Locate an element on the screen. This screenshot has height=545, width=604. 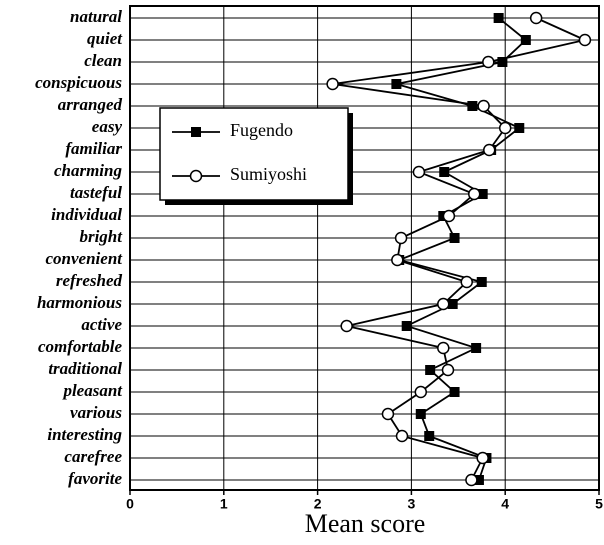
y-tick-label: arranged is located at coordinates (90, 104).